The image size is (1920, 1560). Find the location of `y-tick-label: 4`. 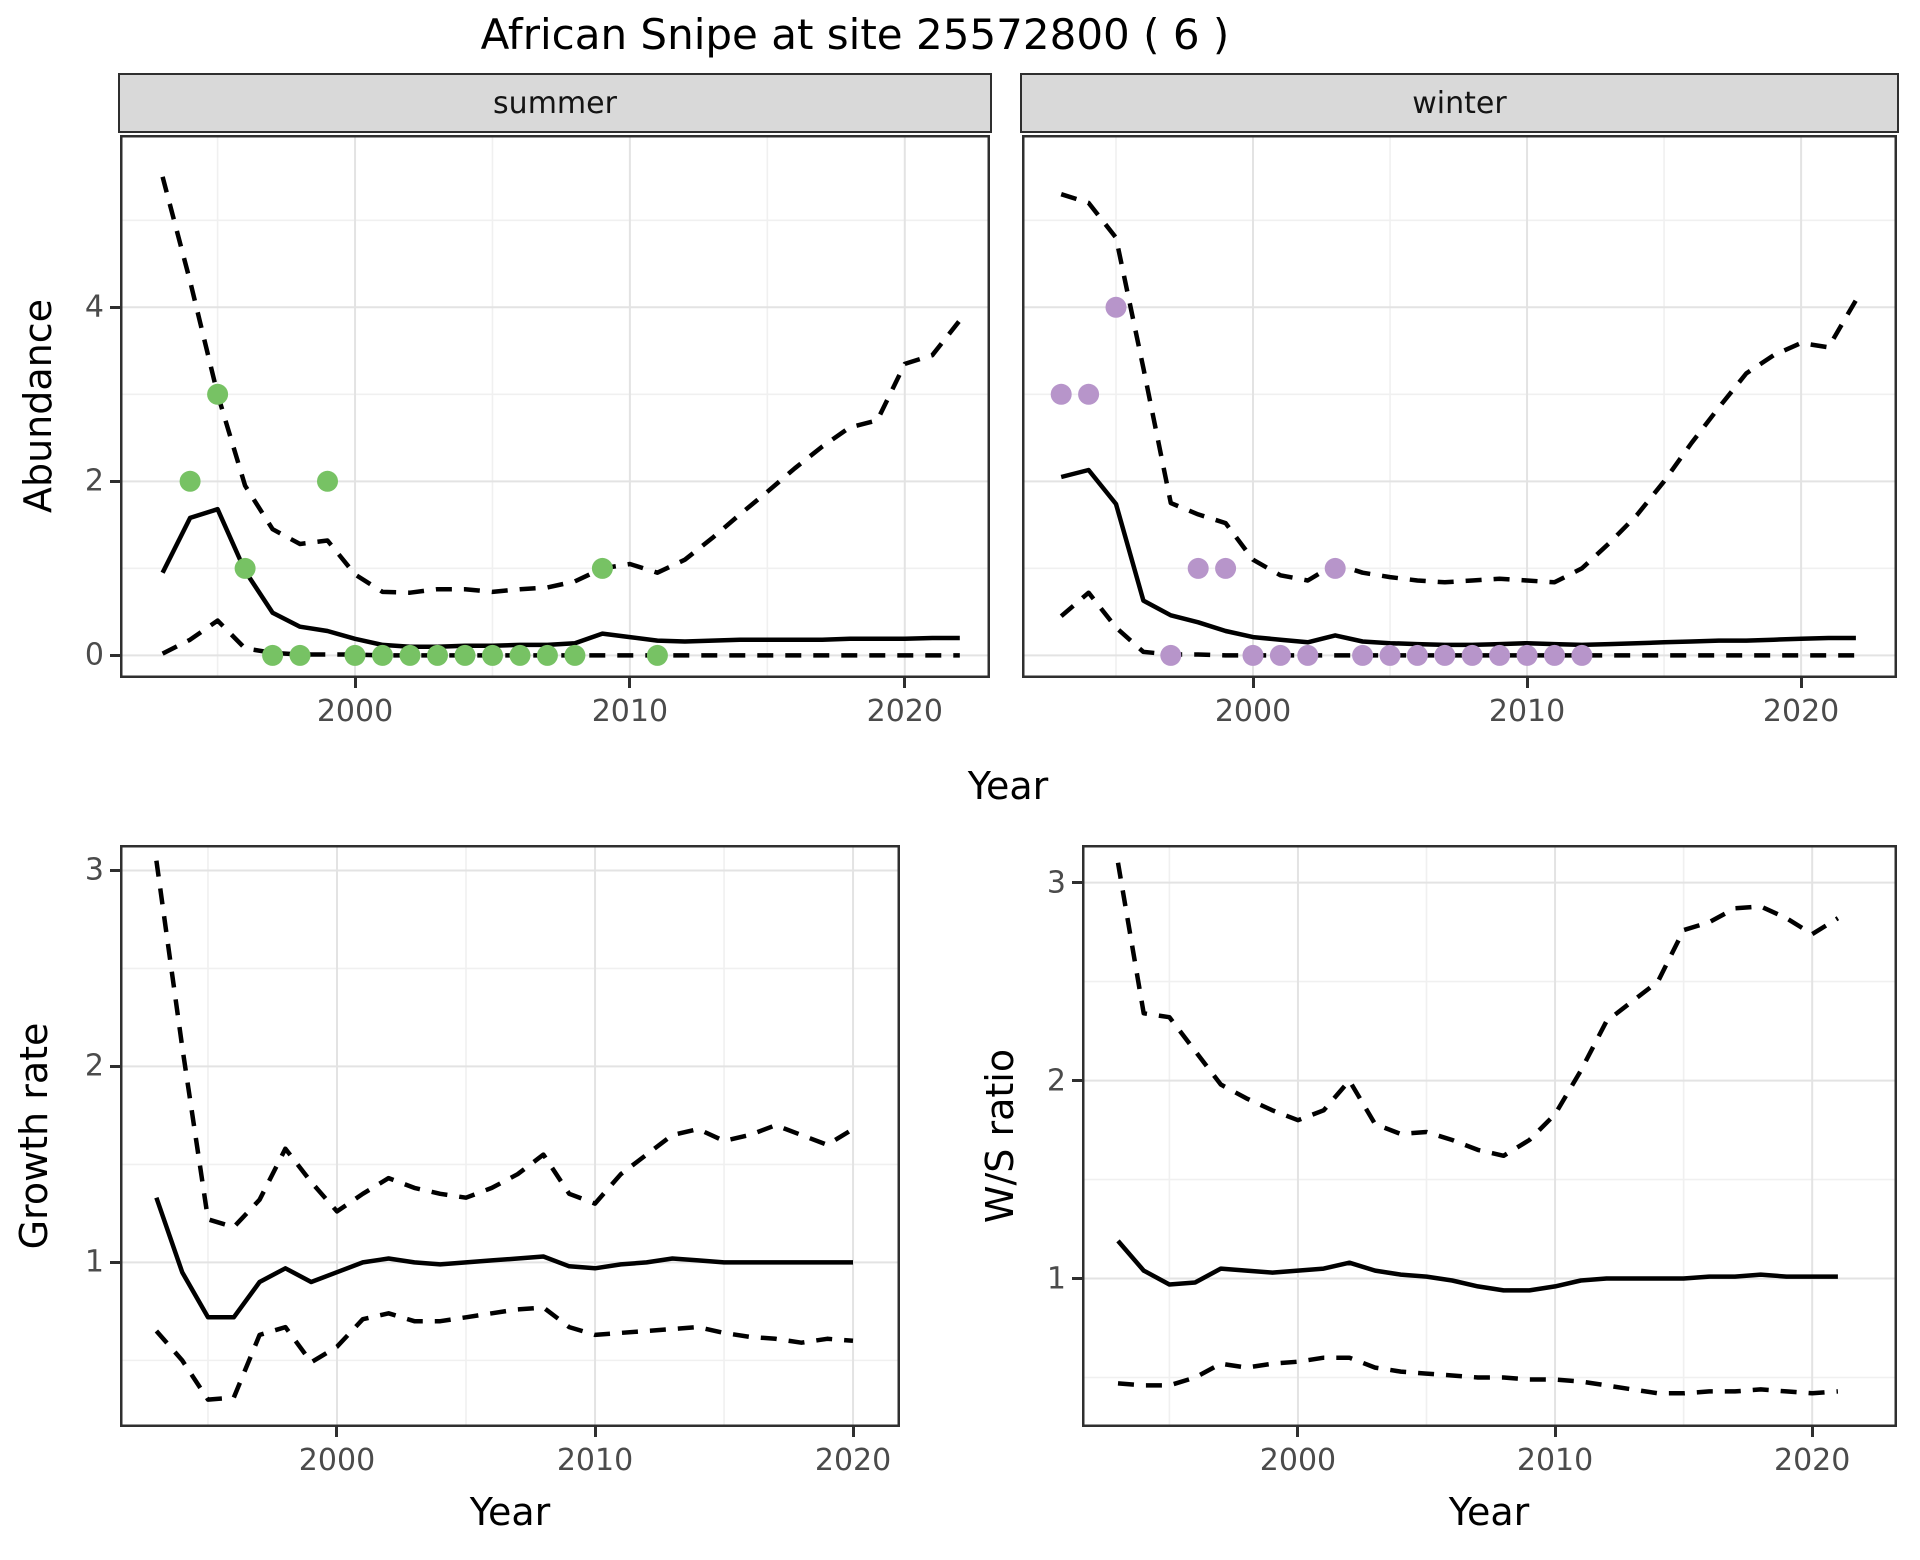

y-tick-label: 4 is located at coordinates (94, 307).